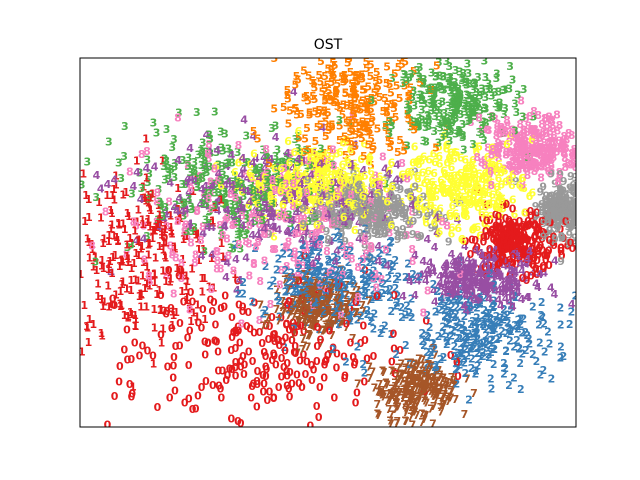 This screenshot has width=640, height=480. I want to click on point-2-34: 8, so click(575, 156).